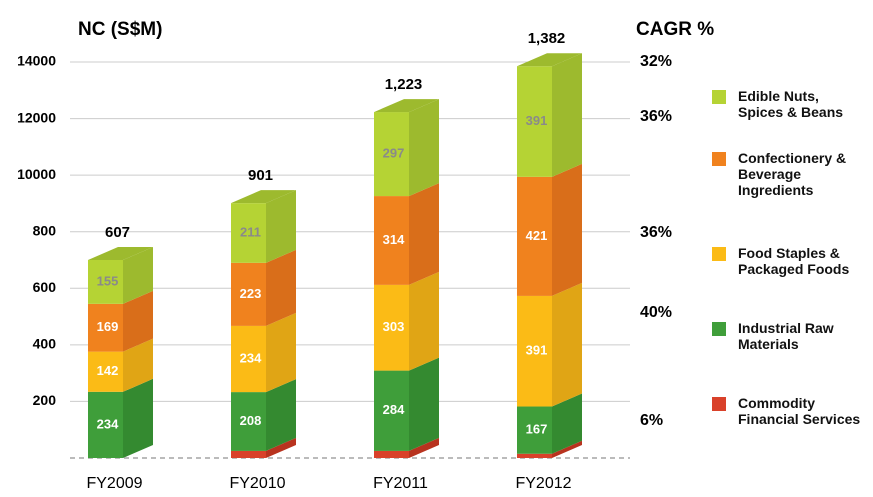 The width and height of the screenshot is (873, 497). What do you see at coordinates (117, 232) in the screenshot?
I see `total-label: 607` at bounding box center [117, 232].